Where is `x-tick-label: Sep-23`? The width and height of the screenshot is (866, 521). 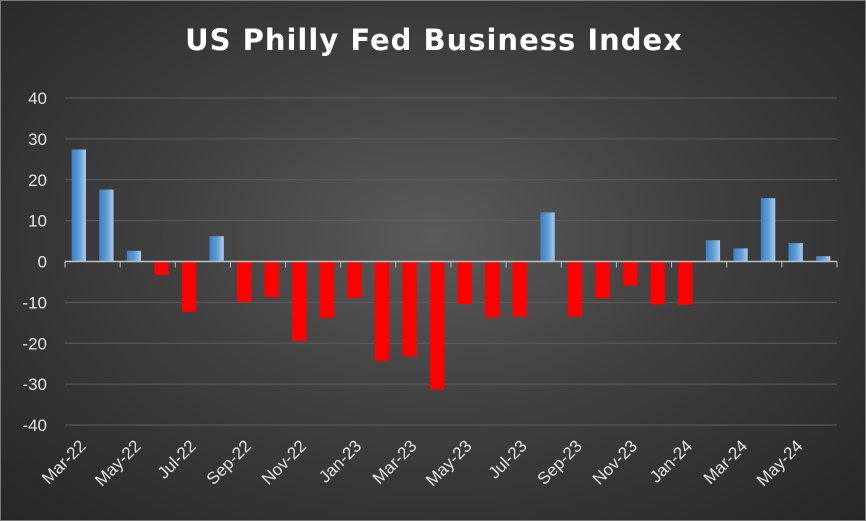 x-tick-label: Sep-23 is located at coordinates (560, 462).